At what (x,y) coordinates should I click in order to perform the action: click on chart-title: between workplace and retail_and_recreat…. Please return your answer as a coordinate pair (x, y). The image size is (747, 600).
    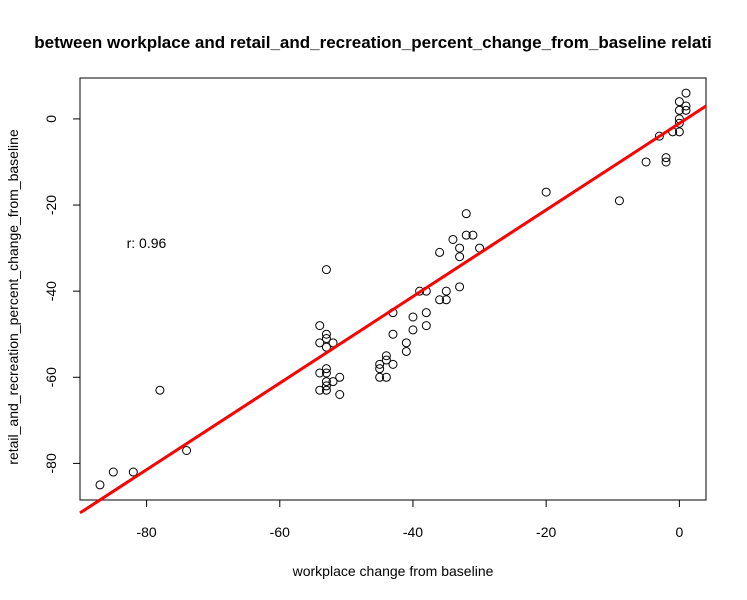
    Looking at the image, I should click on (372, 42).